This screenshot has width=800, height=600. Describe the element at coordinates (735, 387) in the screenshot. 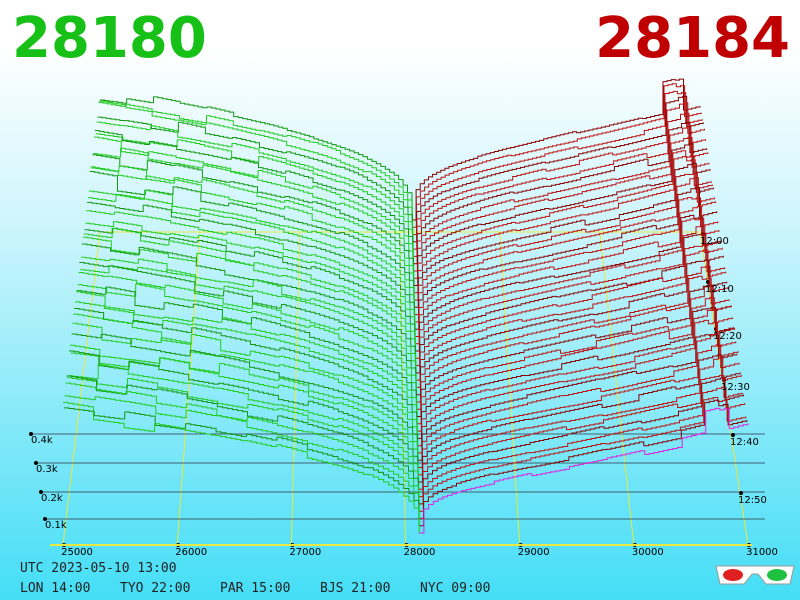

I see `time-label: 12:30` at that location.